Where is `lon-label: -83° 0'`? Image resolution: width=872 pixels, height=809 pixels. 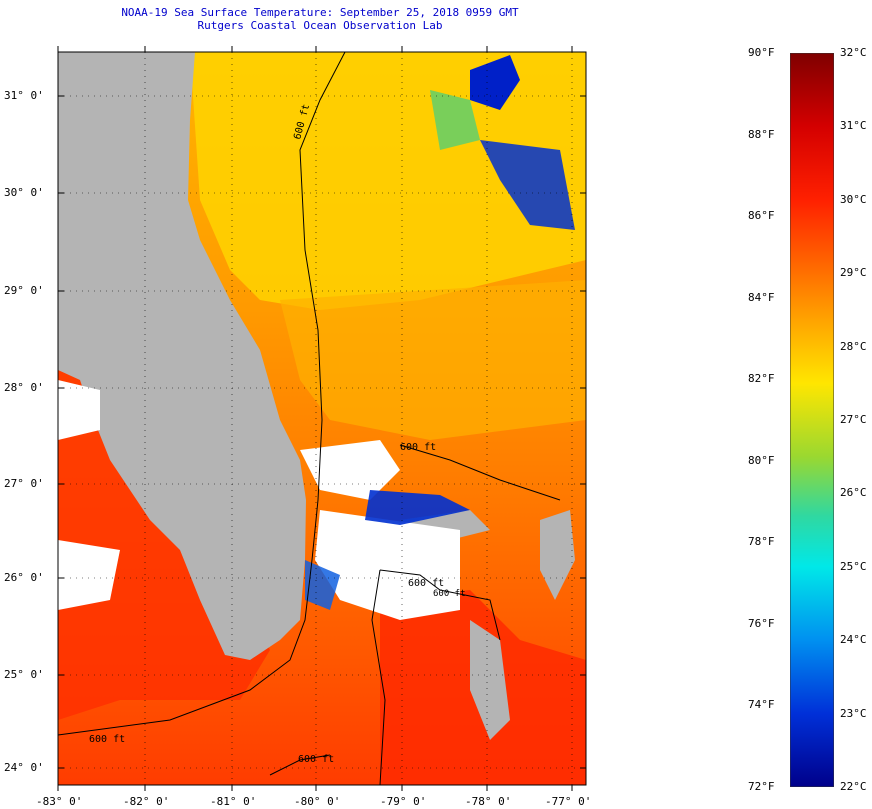 lon-label: -83° 0' is located at coordinates (59, 801).